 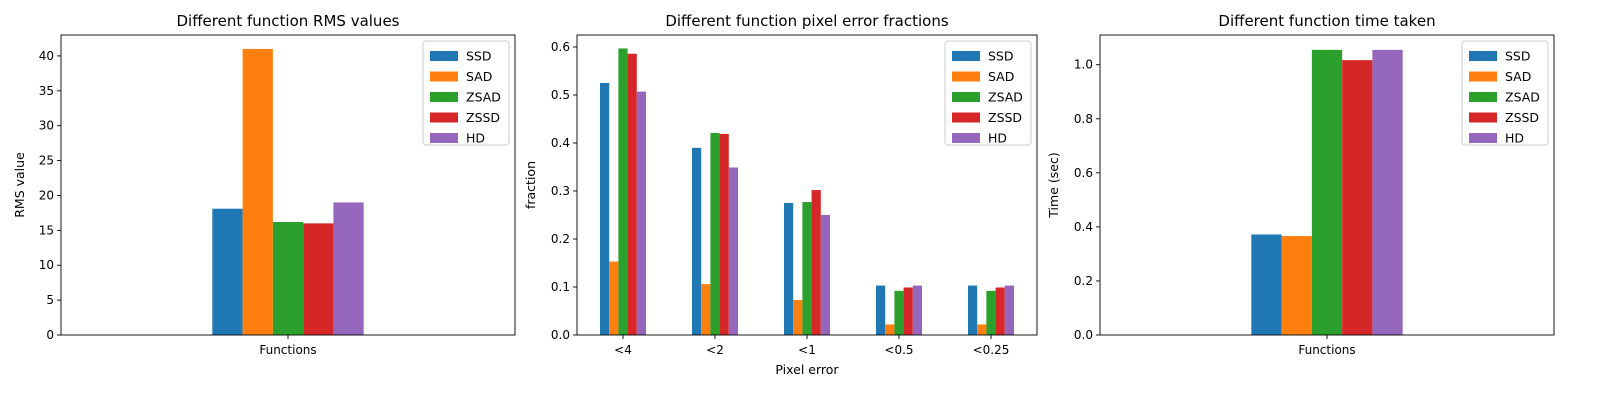 I want to click on chart-title: Different function pixel error fractions, so click(x=807, y=21).